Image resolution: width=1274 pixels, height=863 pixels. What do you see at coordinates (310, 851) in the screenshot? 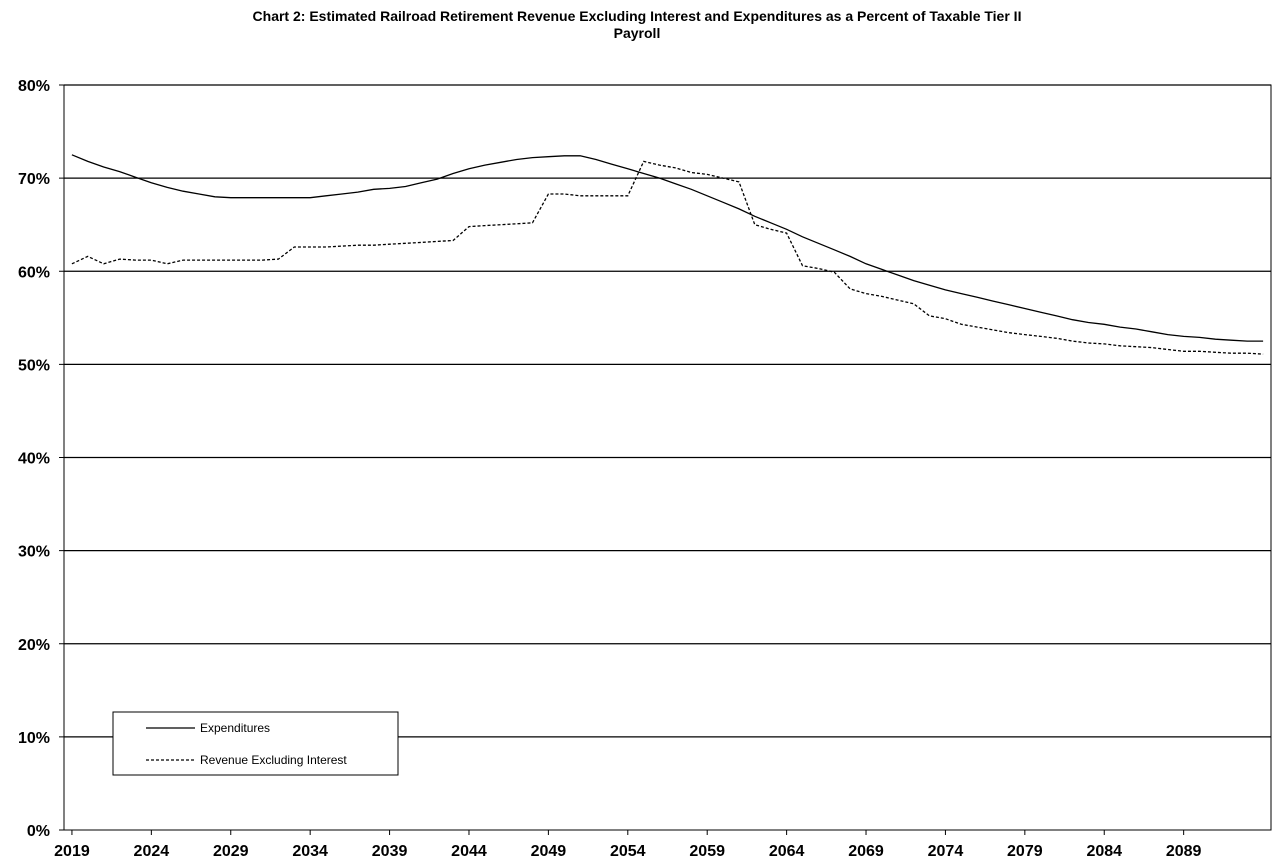
I see `x-tick-label: 2034` at bounding box center [310, 851].